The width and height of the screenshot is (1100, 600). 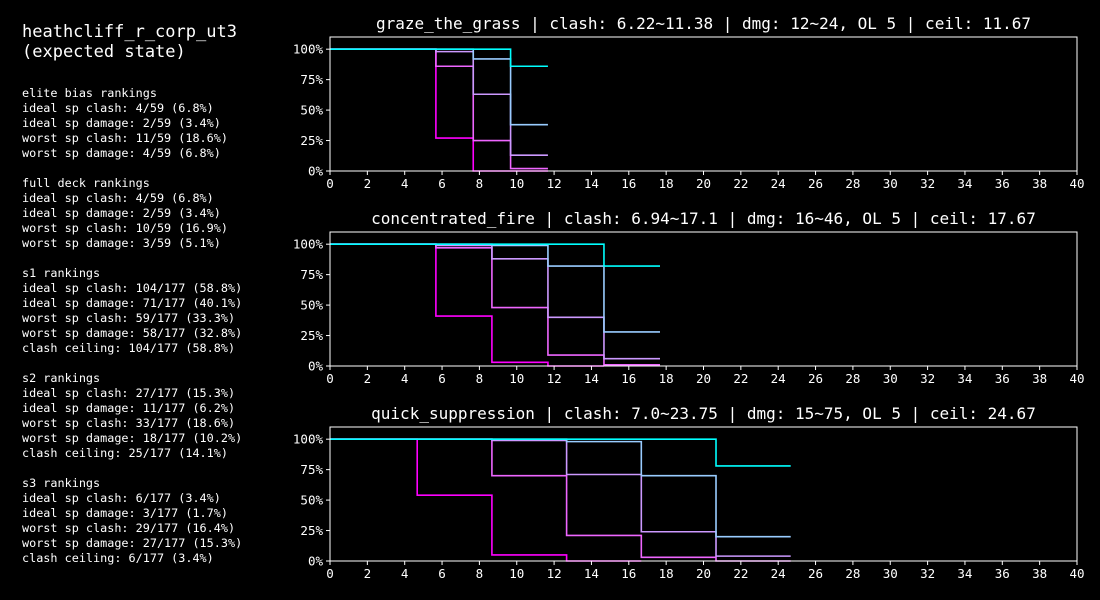 I want to click on identity-title: heathcliff_r_corp_ut3 (expected state), so click(x=129, y=42).